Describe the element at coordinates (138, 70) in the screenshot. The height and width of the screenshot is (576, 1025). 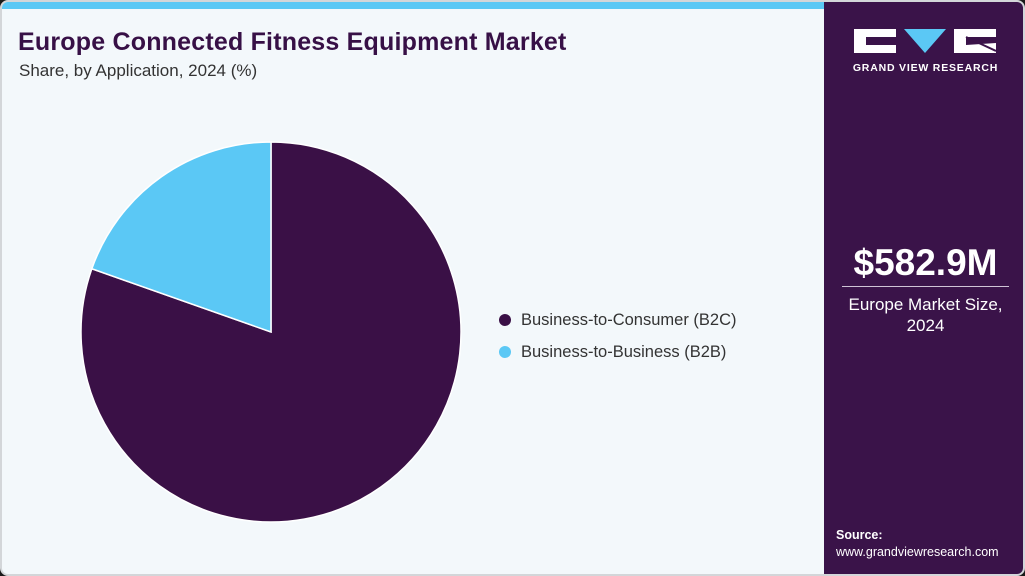
I see `chart-subtitle: Share, by Application, 2024 (%)` at that location.